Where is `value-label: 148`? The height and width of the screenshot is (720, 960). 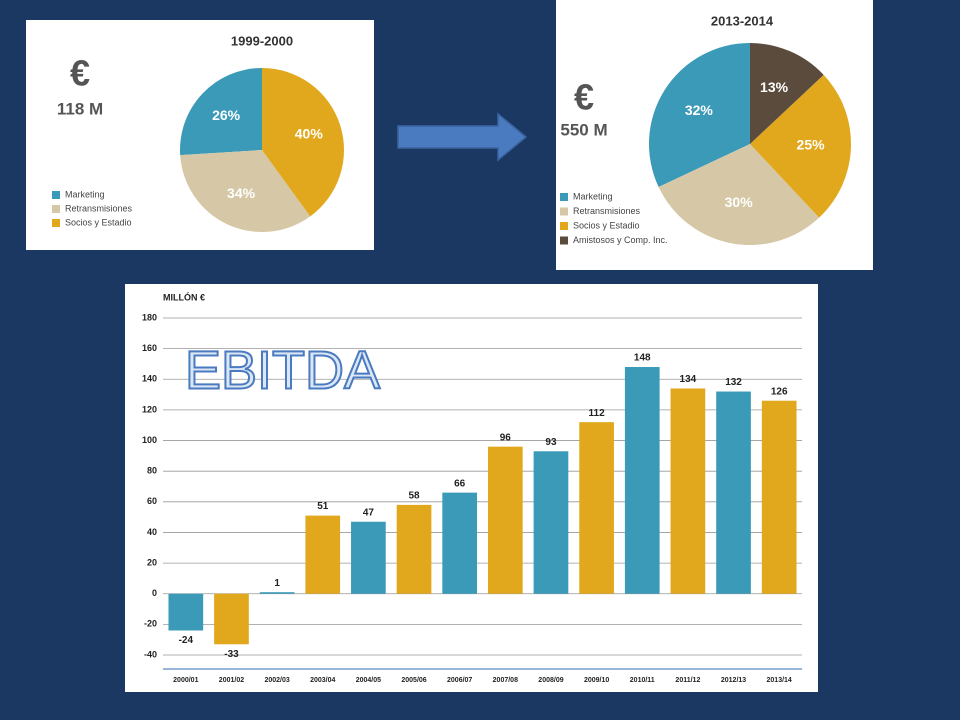
value-label: 148 is located at coordinates (642, 358).